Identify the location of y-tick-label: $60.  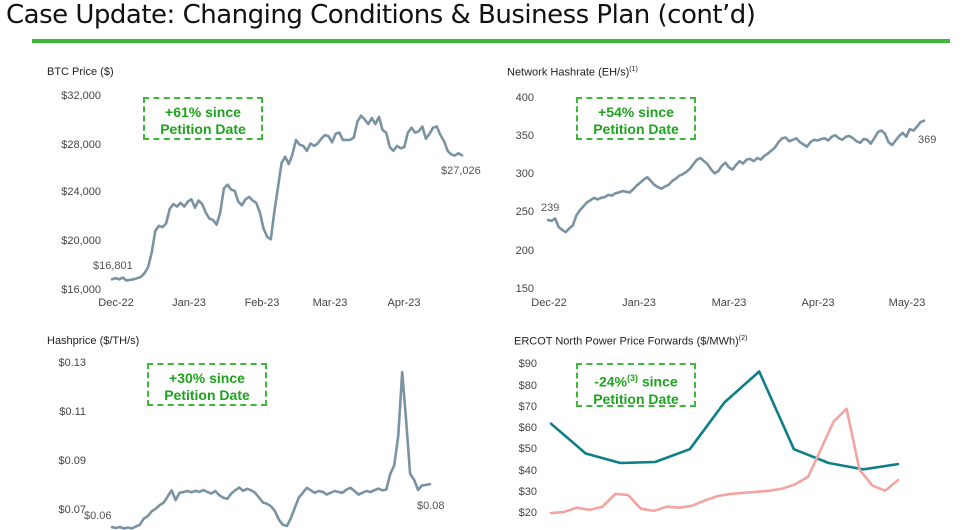
(528, 428).